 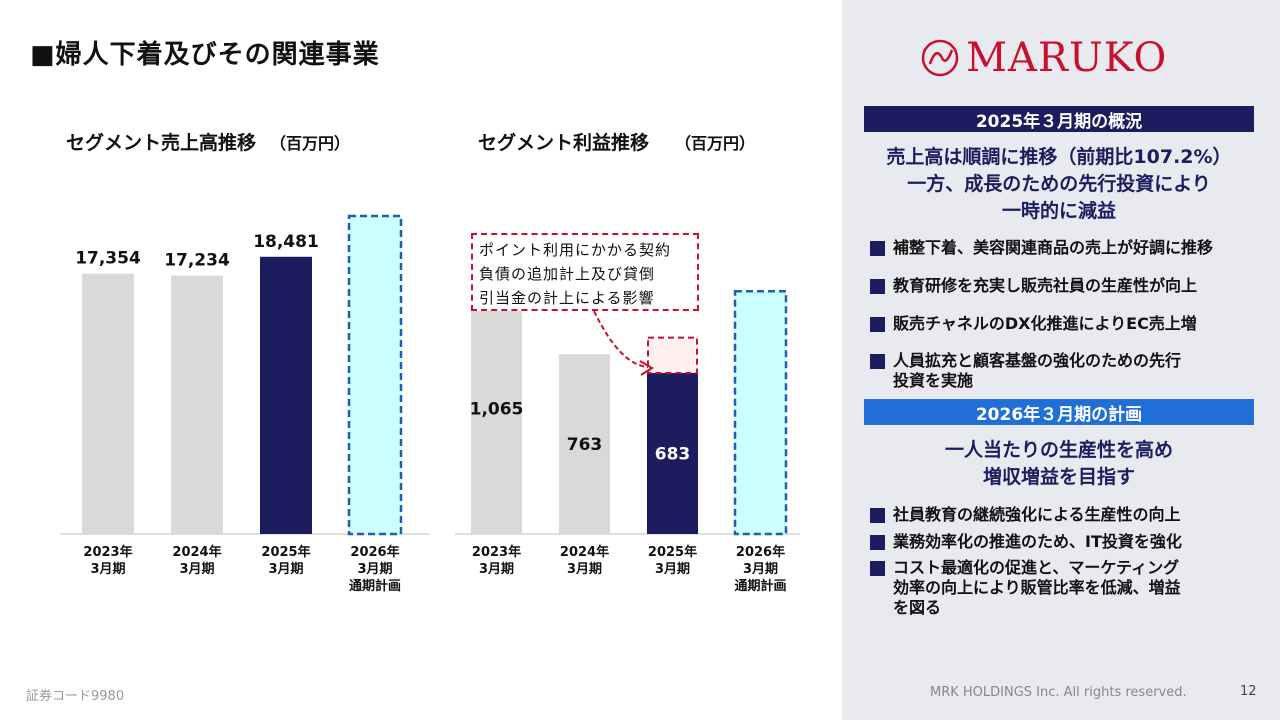 I want to click on bullet-2025-4-line-2: 投資を実施, so click(x=933, y=380).